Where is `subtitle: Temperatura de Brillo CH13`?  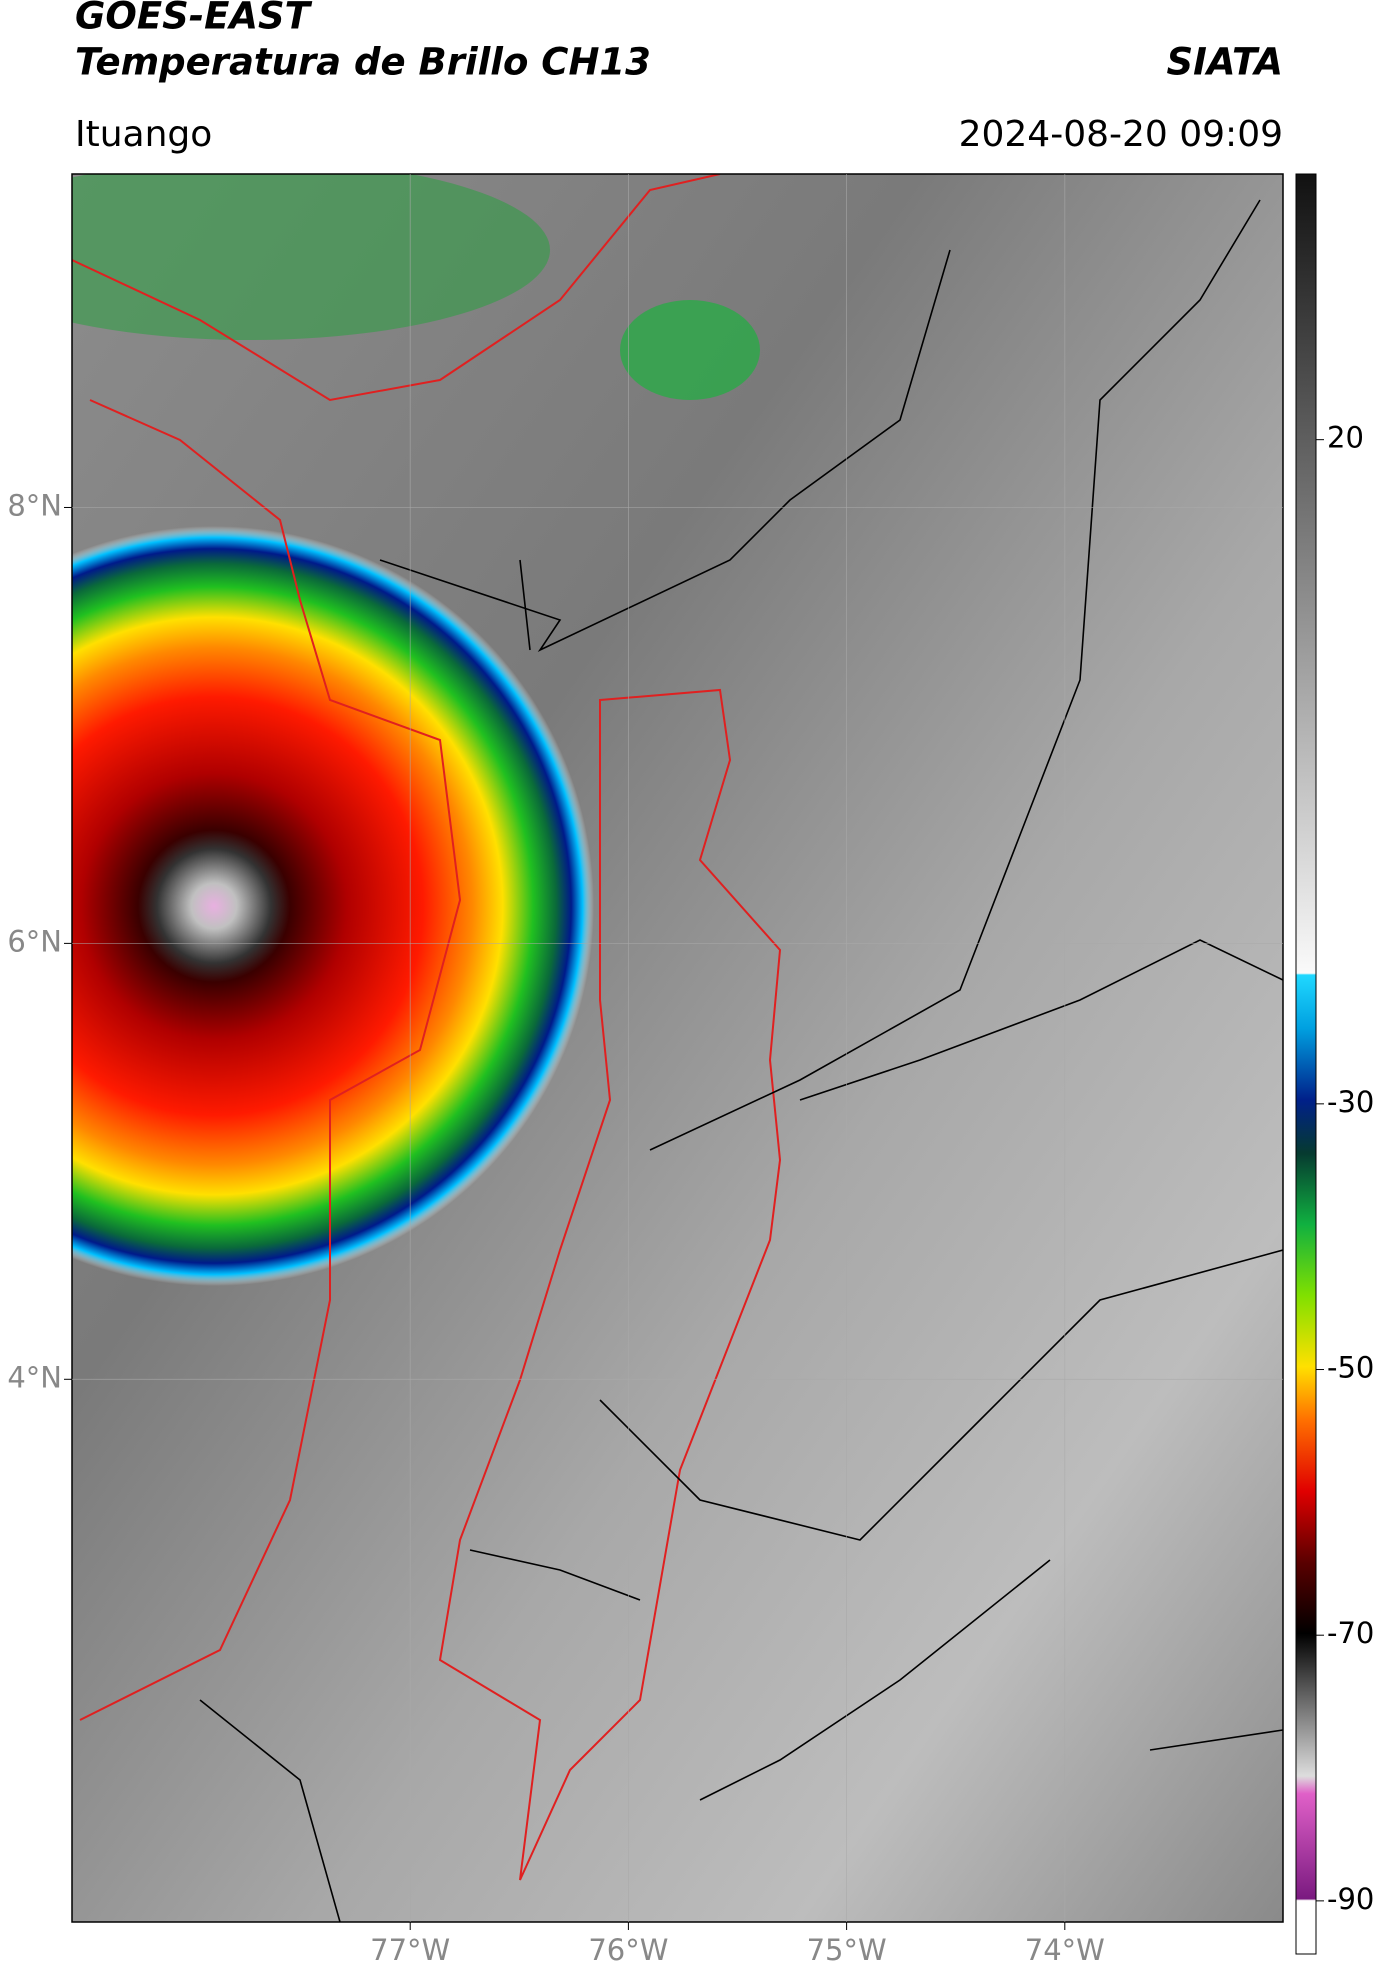
subtitle: Temperatura de Brillo CH13 is located at coordinates (363, 62).